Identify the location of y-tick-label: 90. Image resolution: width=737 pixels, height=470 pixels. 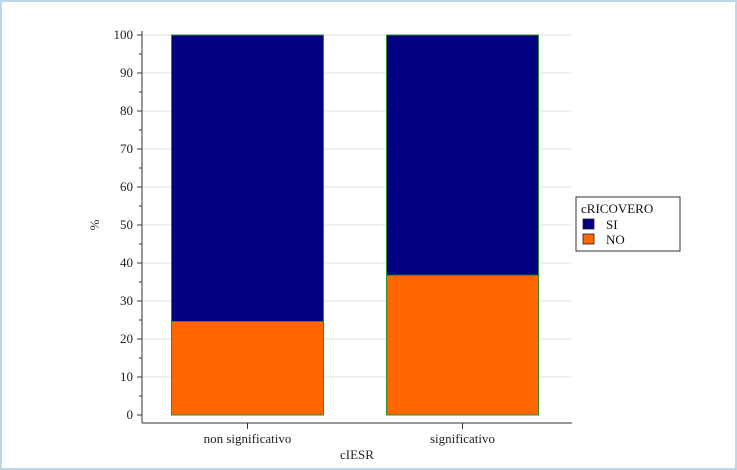
(126, 72).